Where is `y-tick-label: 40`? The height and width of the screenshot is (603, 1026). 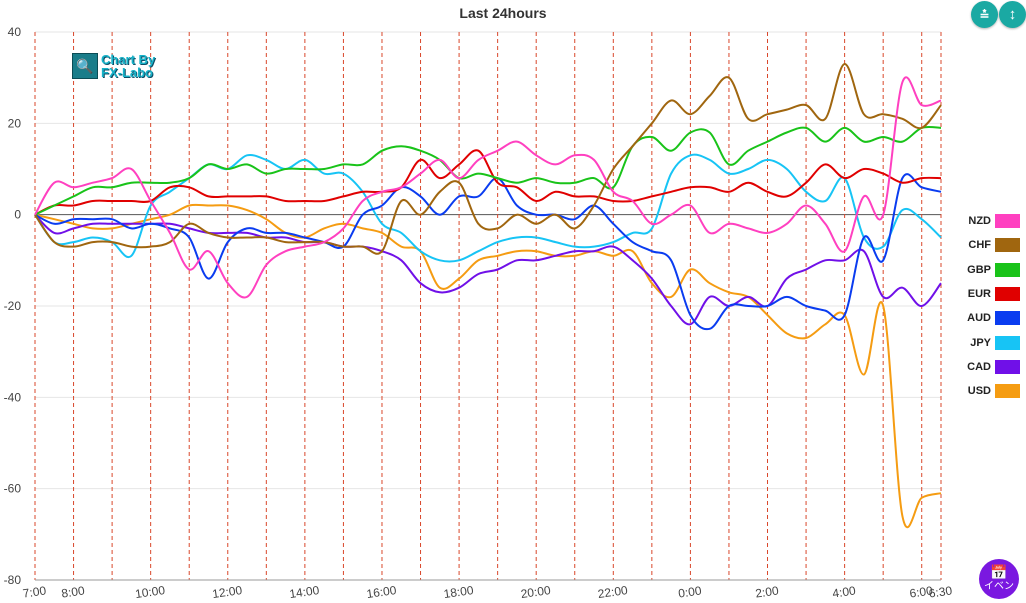 y-tick-label: 40 is located at coordinates (15, 32).